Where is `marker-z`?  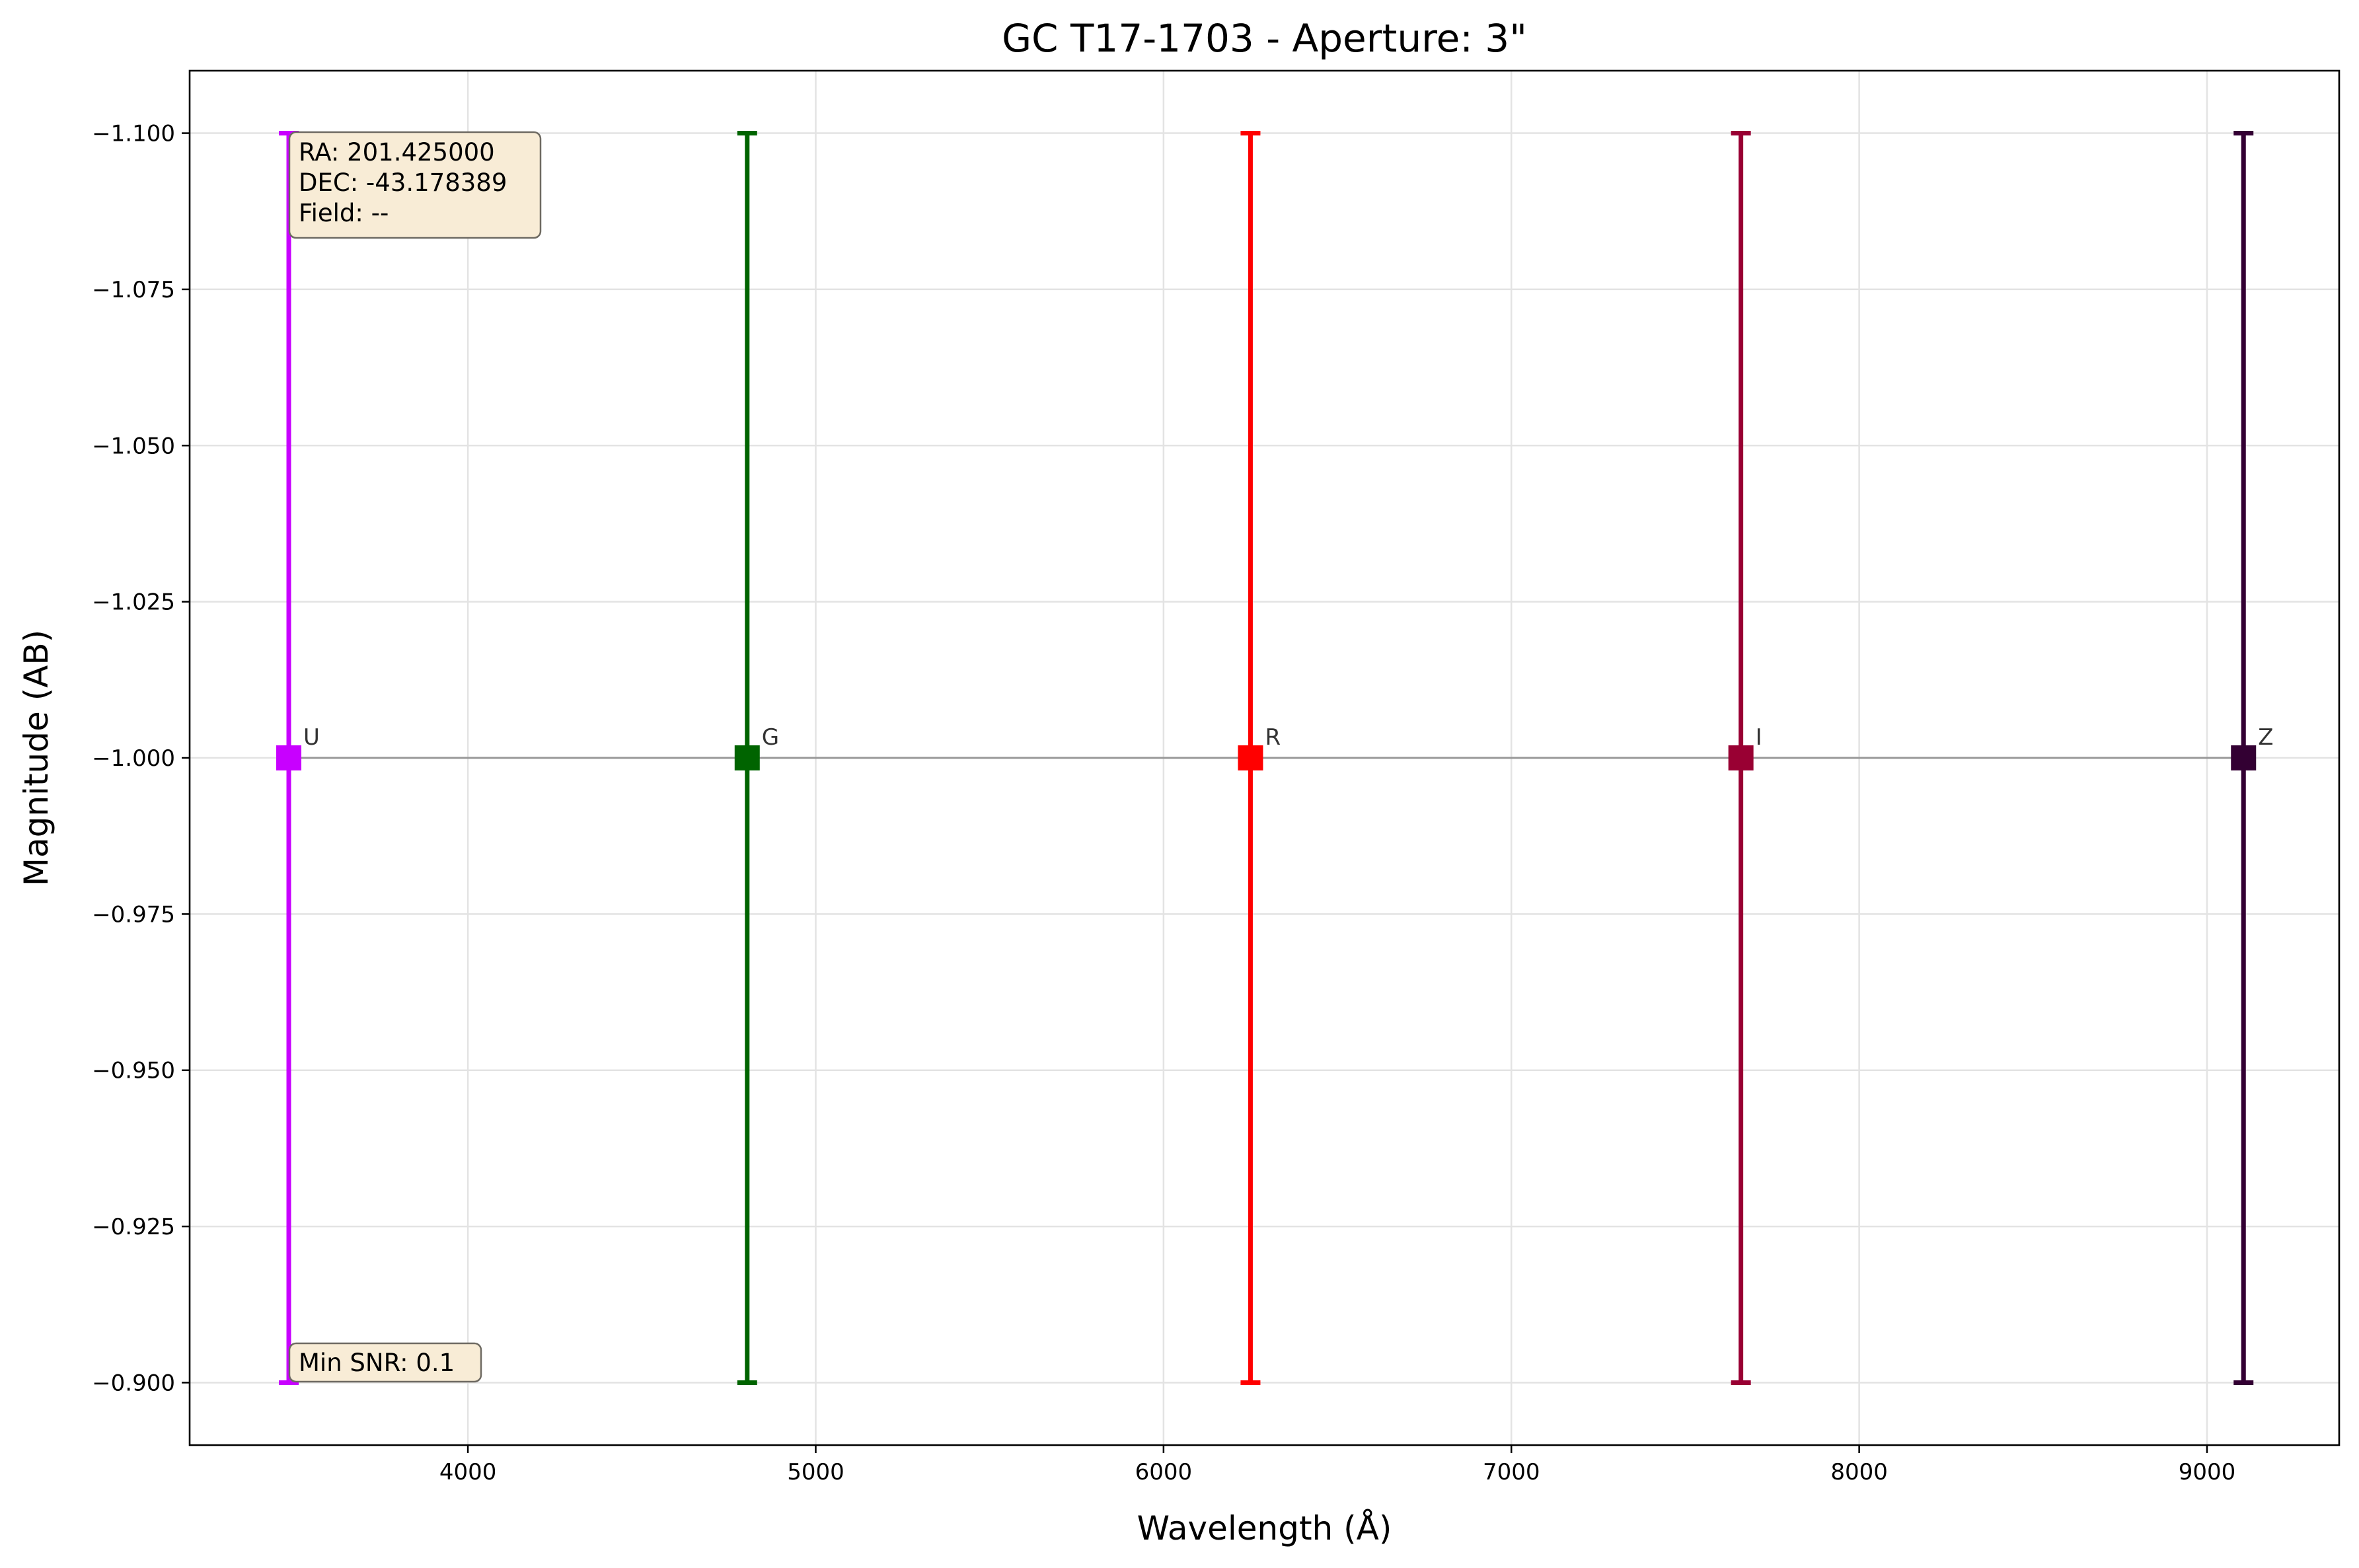
marker-z is located at coordinates (2244, 757).